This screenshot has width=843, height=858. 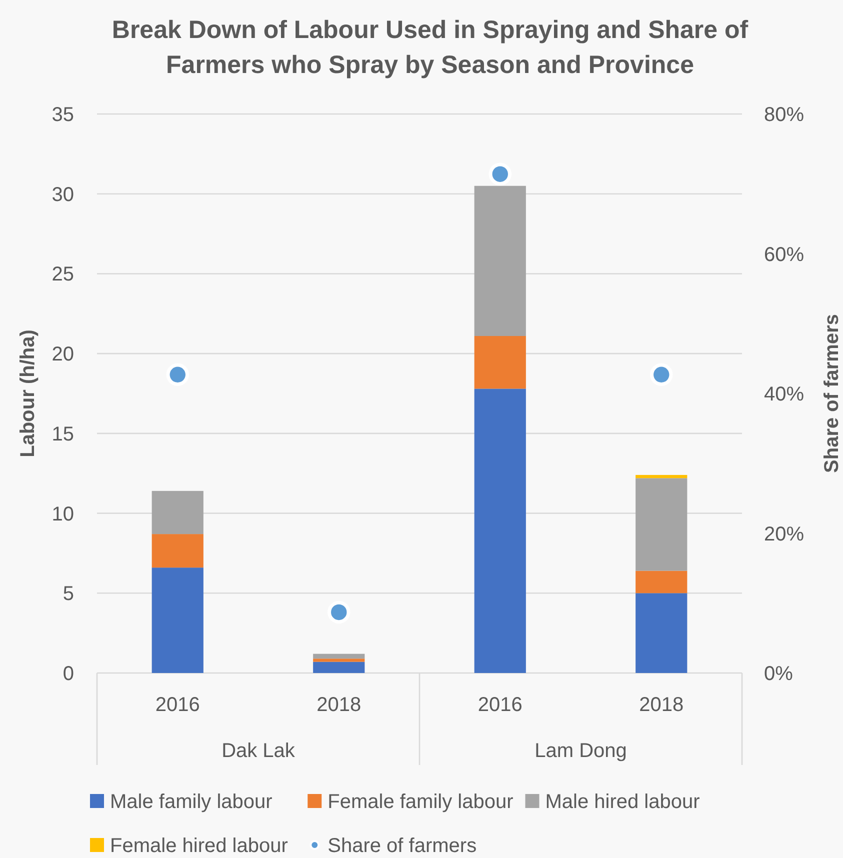 What do you see at coordinates (259, 751) in the screenshot?
I see `text: Dak Lak` at bounding box center [259, 751].